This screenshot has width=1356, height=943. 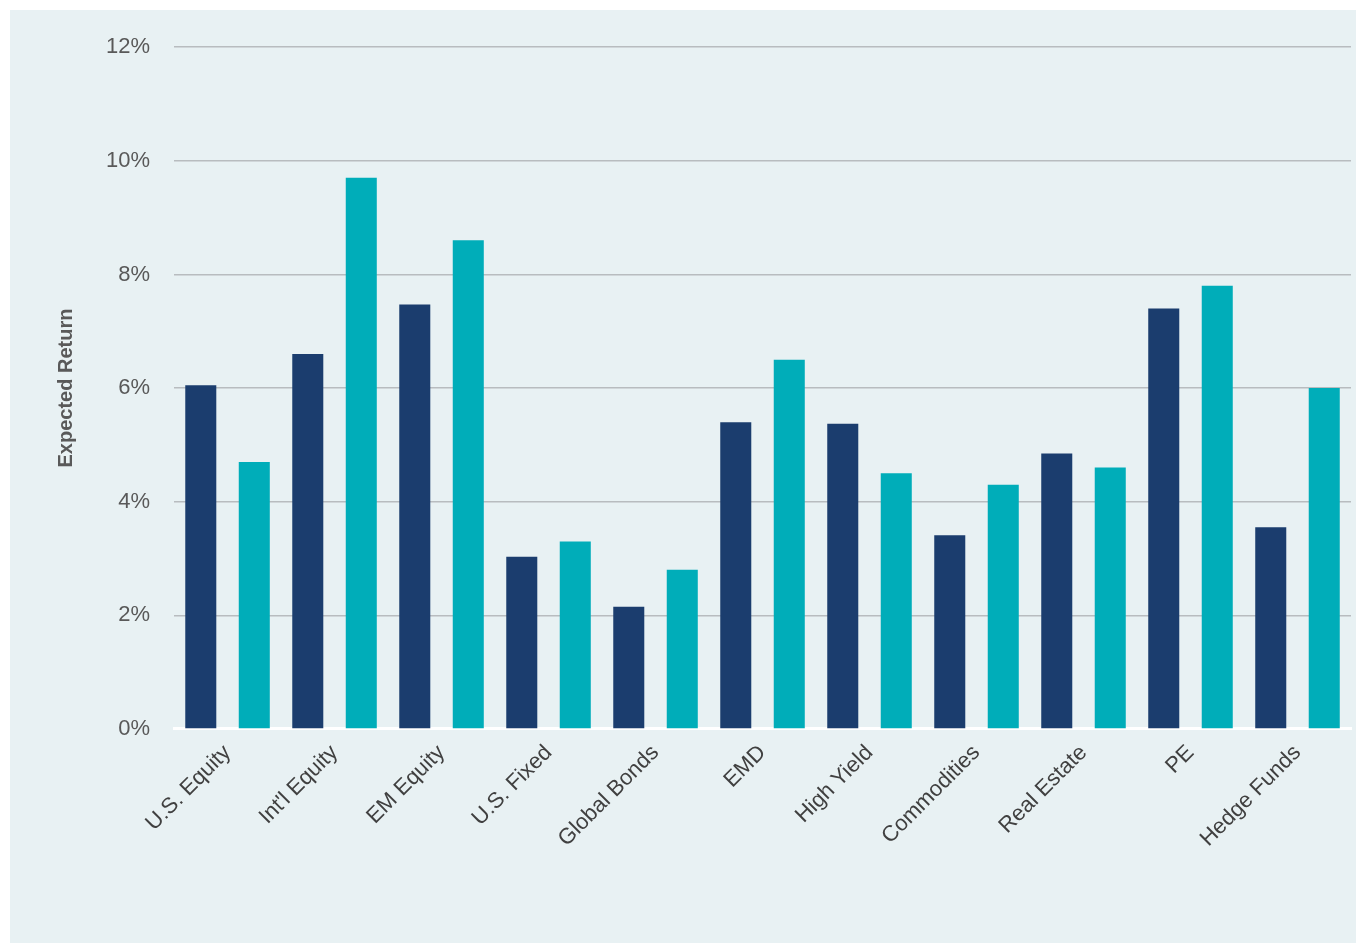 What do you see at coordinates (128, 46) in the screenshot?
I see `y-tick-label: 12%` at bounding box center [128, 46].